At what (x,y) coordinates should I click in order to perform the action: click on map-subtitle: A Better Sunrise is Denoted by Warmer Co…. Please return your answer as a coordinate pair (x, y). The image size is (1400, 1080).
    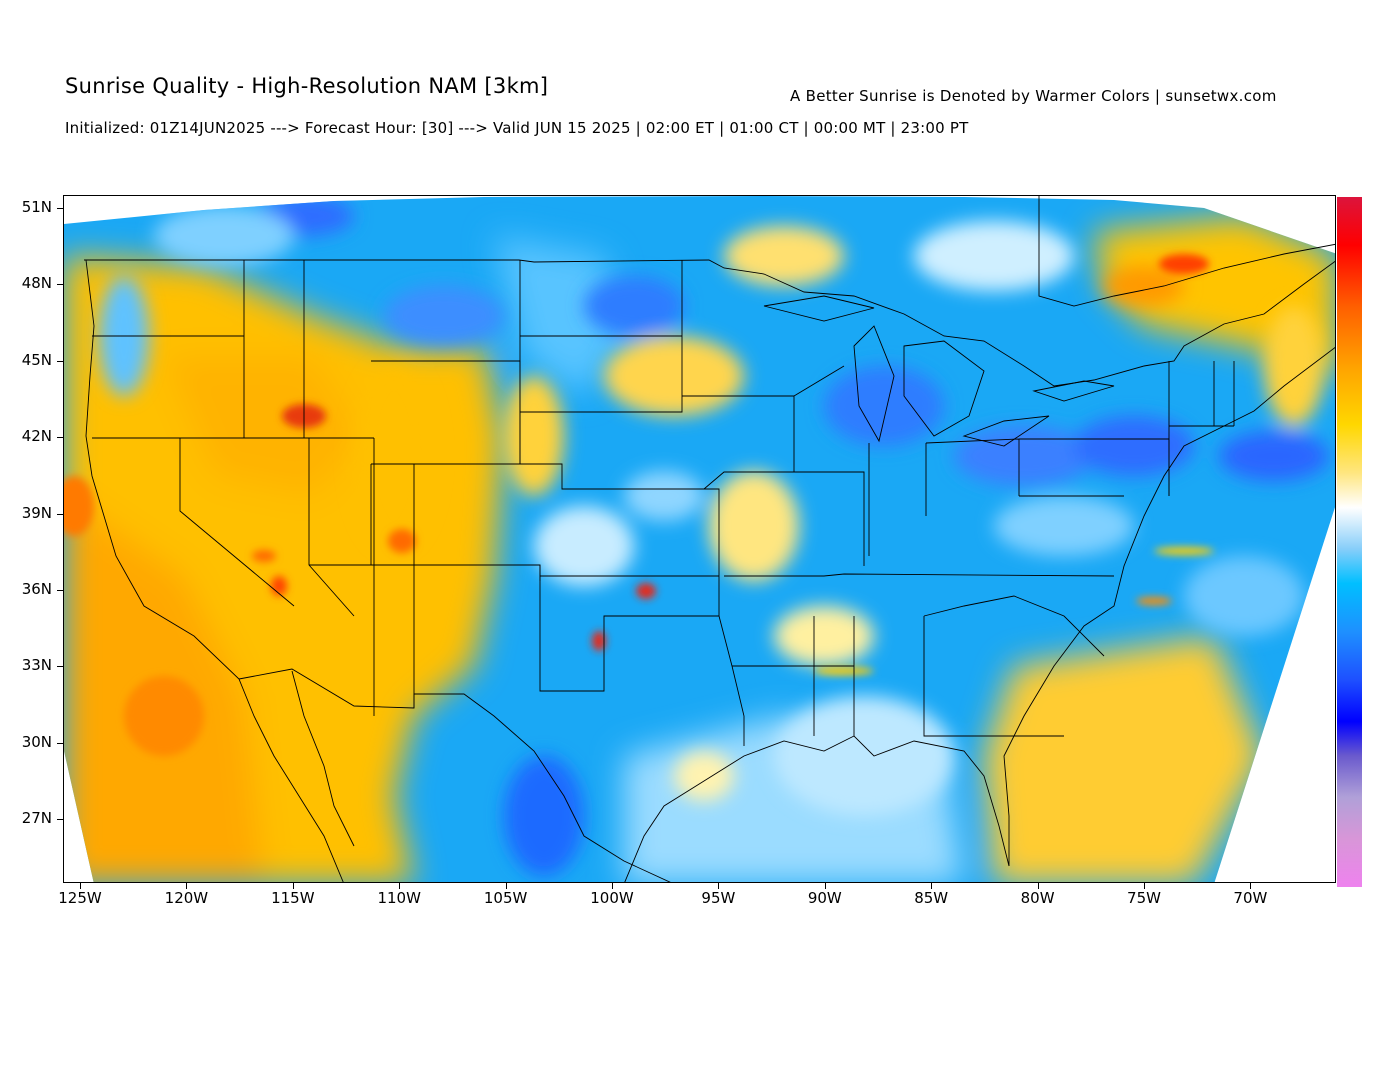
    Looking at the image, I should click on (1033, 96).